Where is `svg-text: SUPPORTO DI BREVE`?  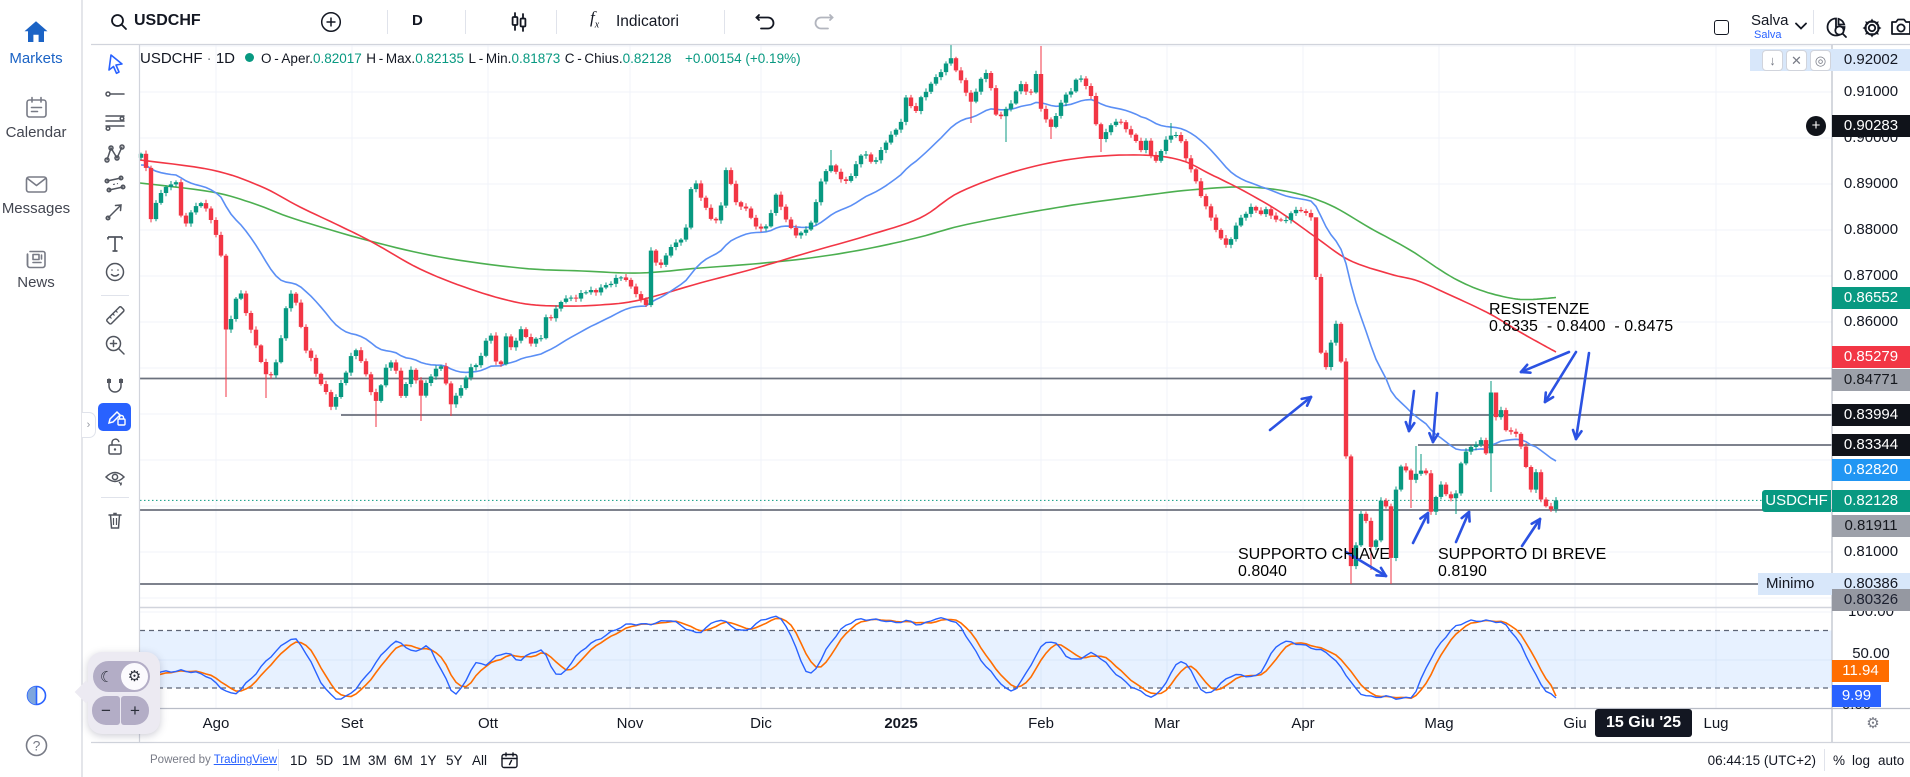 svg-text: SUPPORTO DI BREVE is located at coordinates (1522, 554).